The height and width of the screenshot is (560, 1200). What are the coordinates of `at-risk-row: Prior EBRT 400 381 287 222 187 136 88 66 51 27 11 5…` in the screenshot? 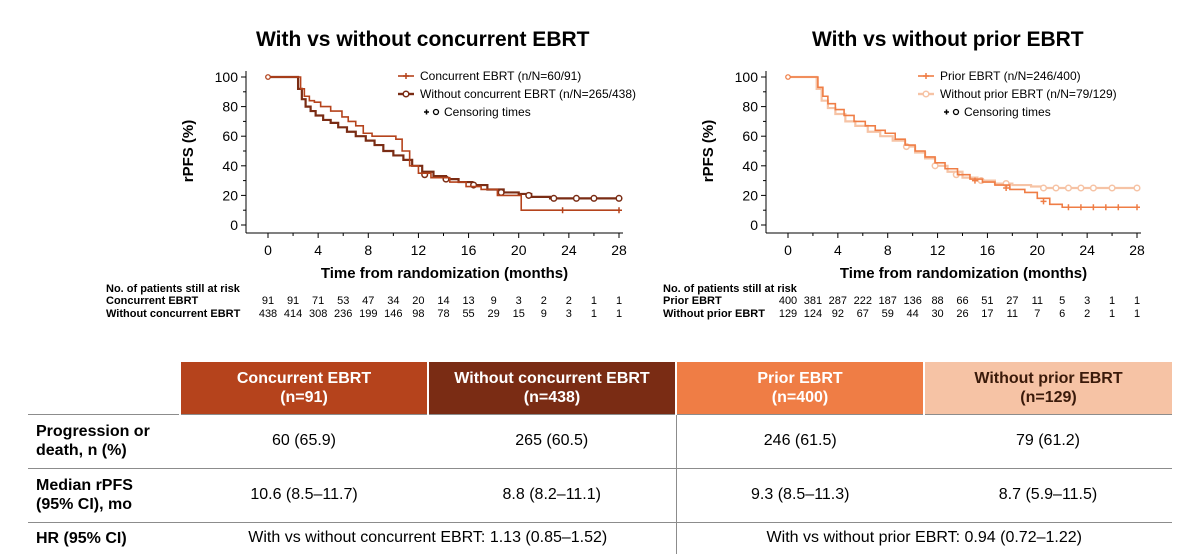 It's located at (913, 301).